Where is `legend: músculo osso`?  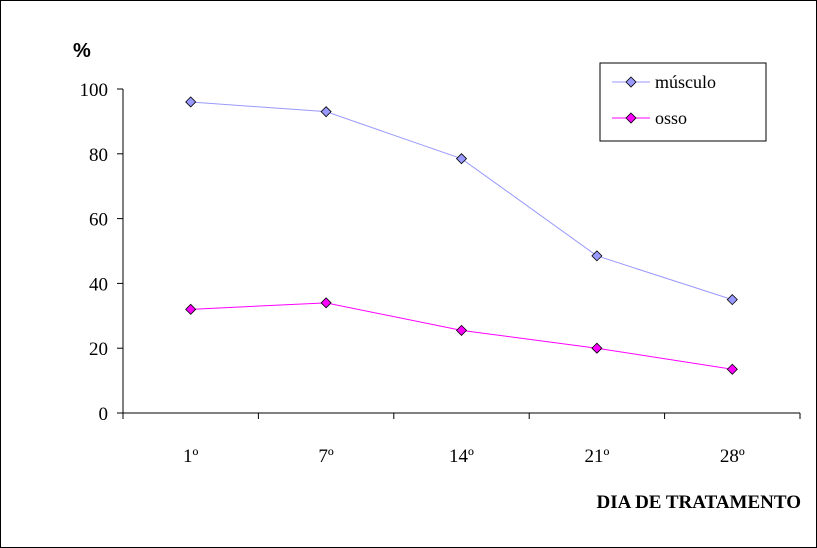
legend: músculo osso is located at coordinates (683, 102).